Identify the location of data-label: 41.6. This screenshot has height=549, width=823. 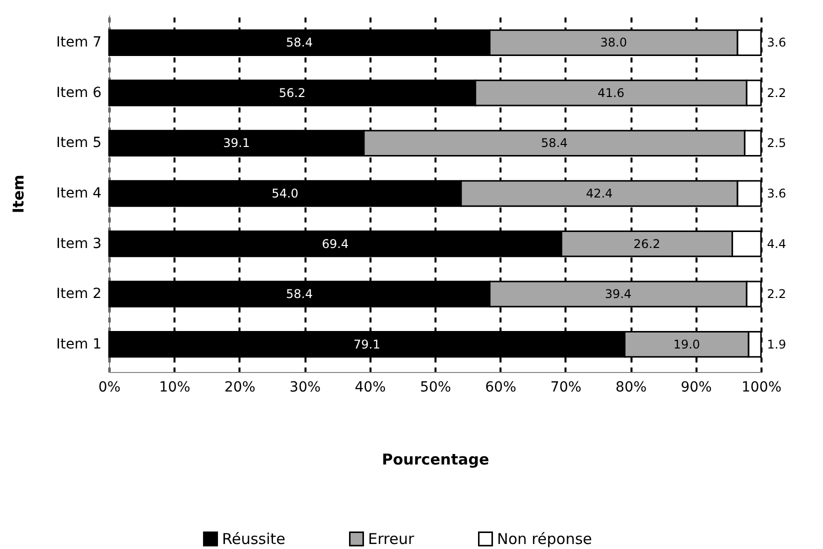
(611, 93).